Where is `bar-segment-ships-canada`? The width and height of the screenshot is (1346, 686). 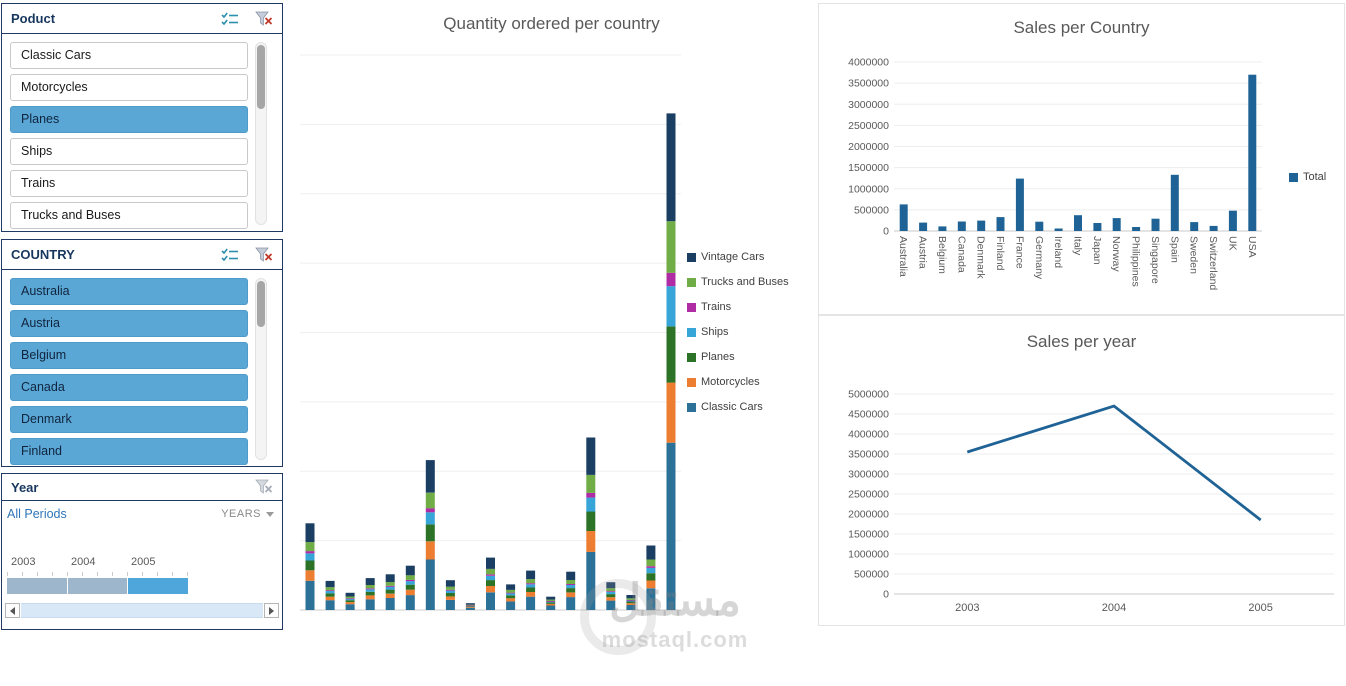
bar-segment-ships-canada is located at coordinates (370, 590).